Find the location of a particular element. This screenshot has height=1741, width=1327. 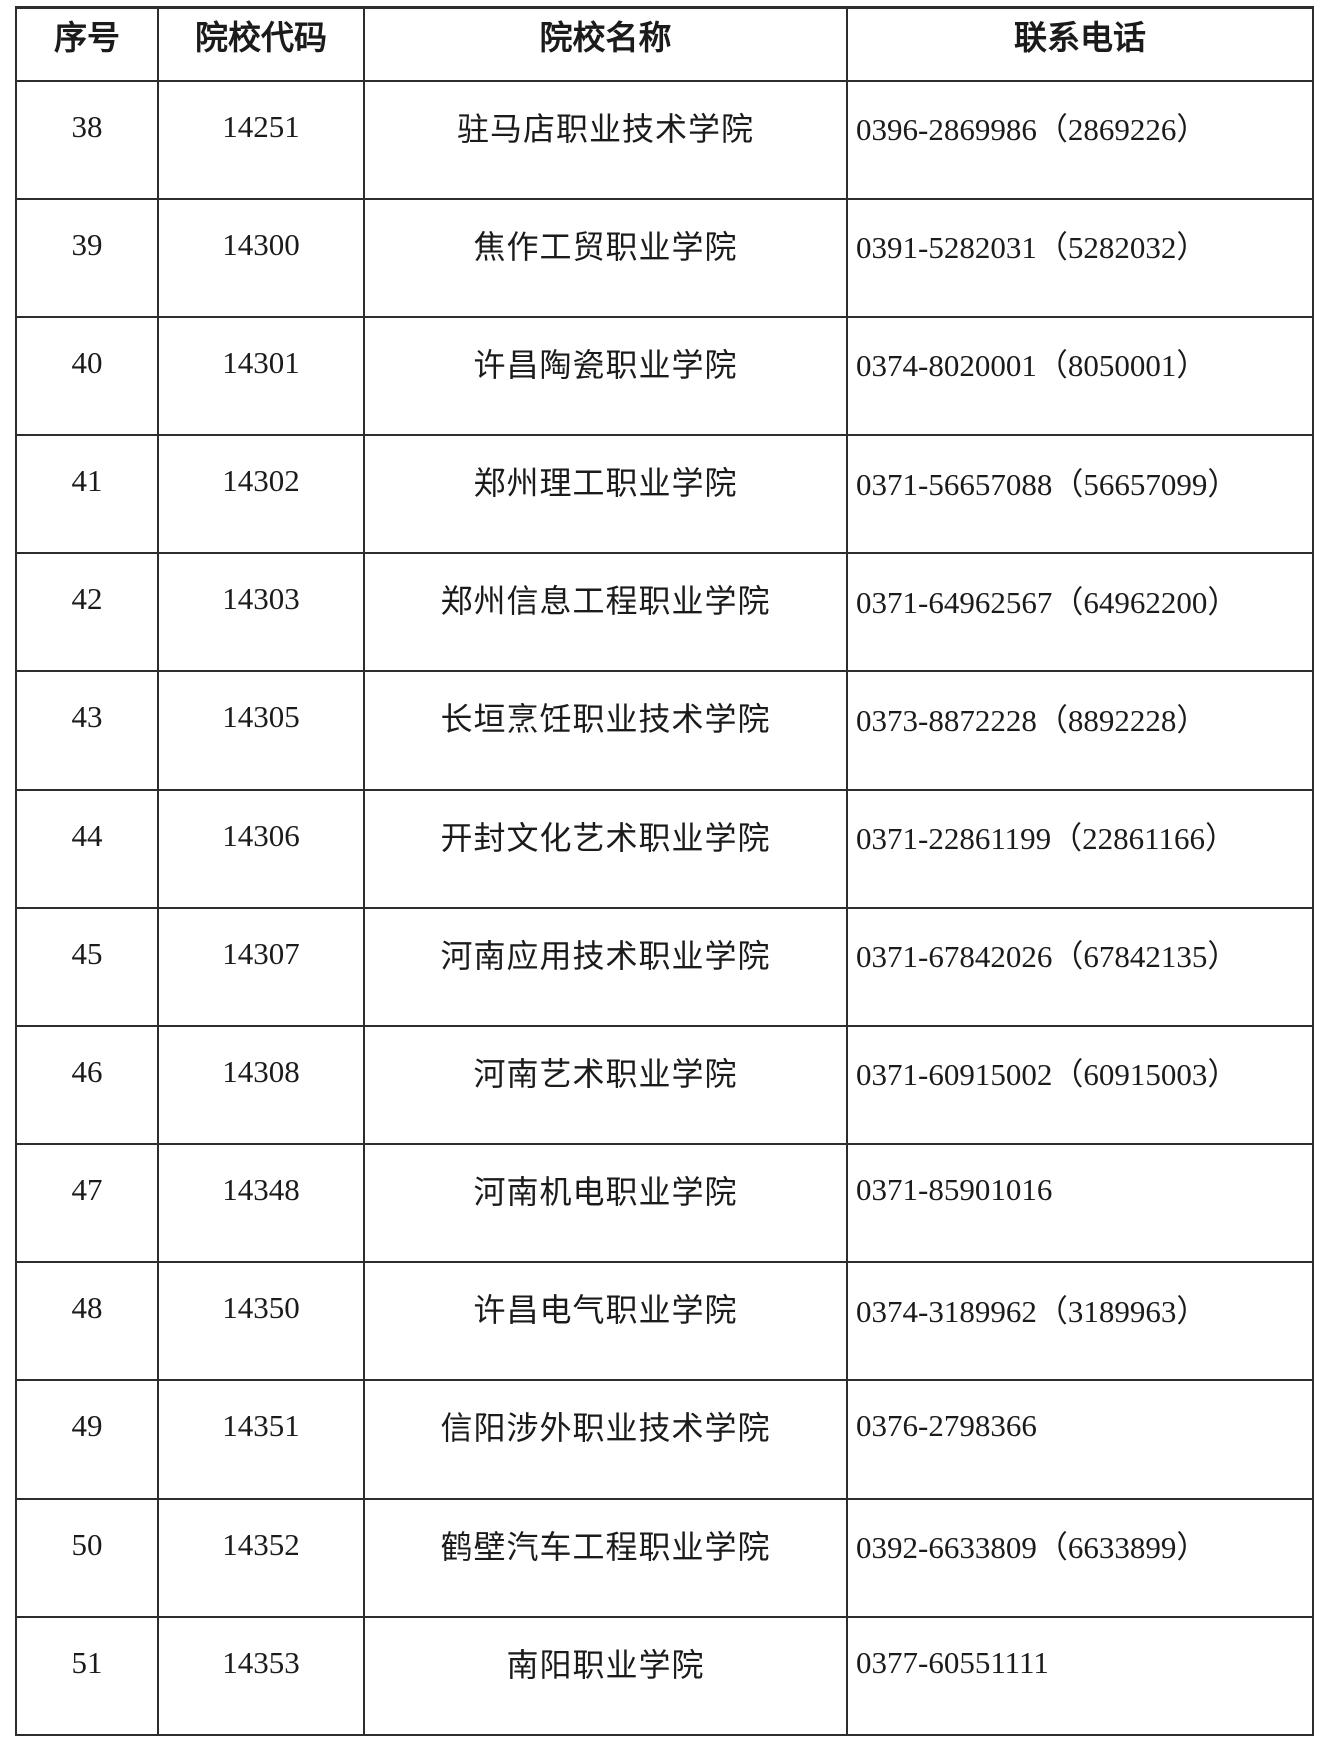

serial-number-cell: 43 is located at coordinates (87, 730).